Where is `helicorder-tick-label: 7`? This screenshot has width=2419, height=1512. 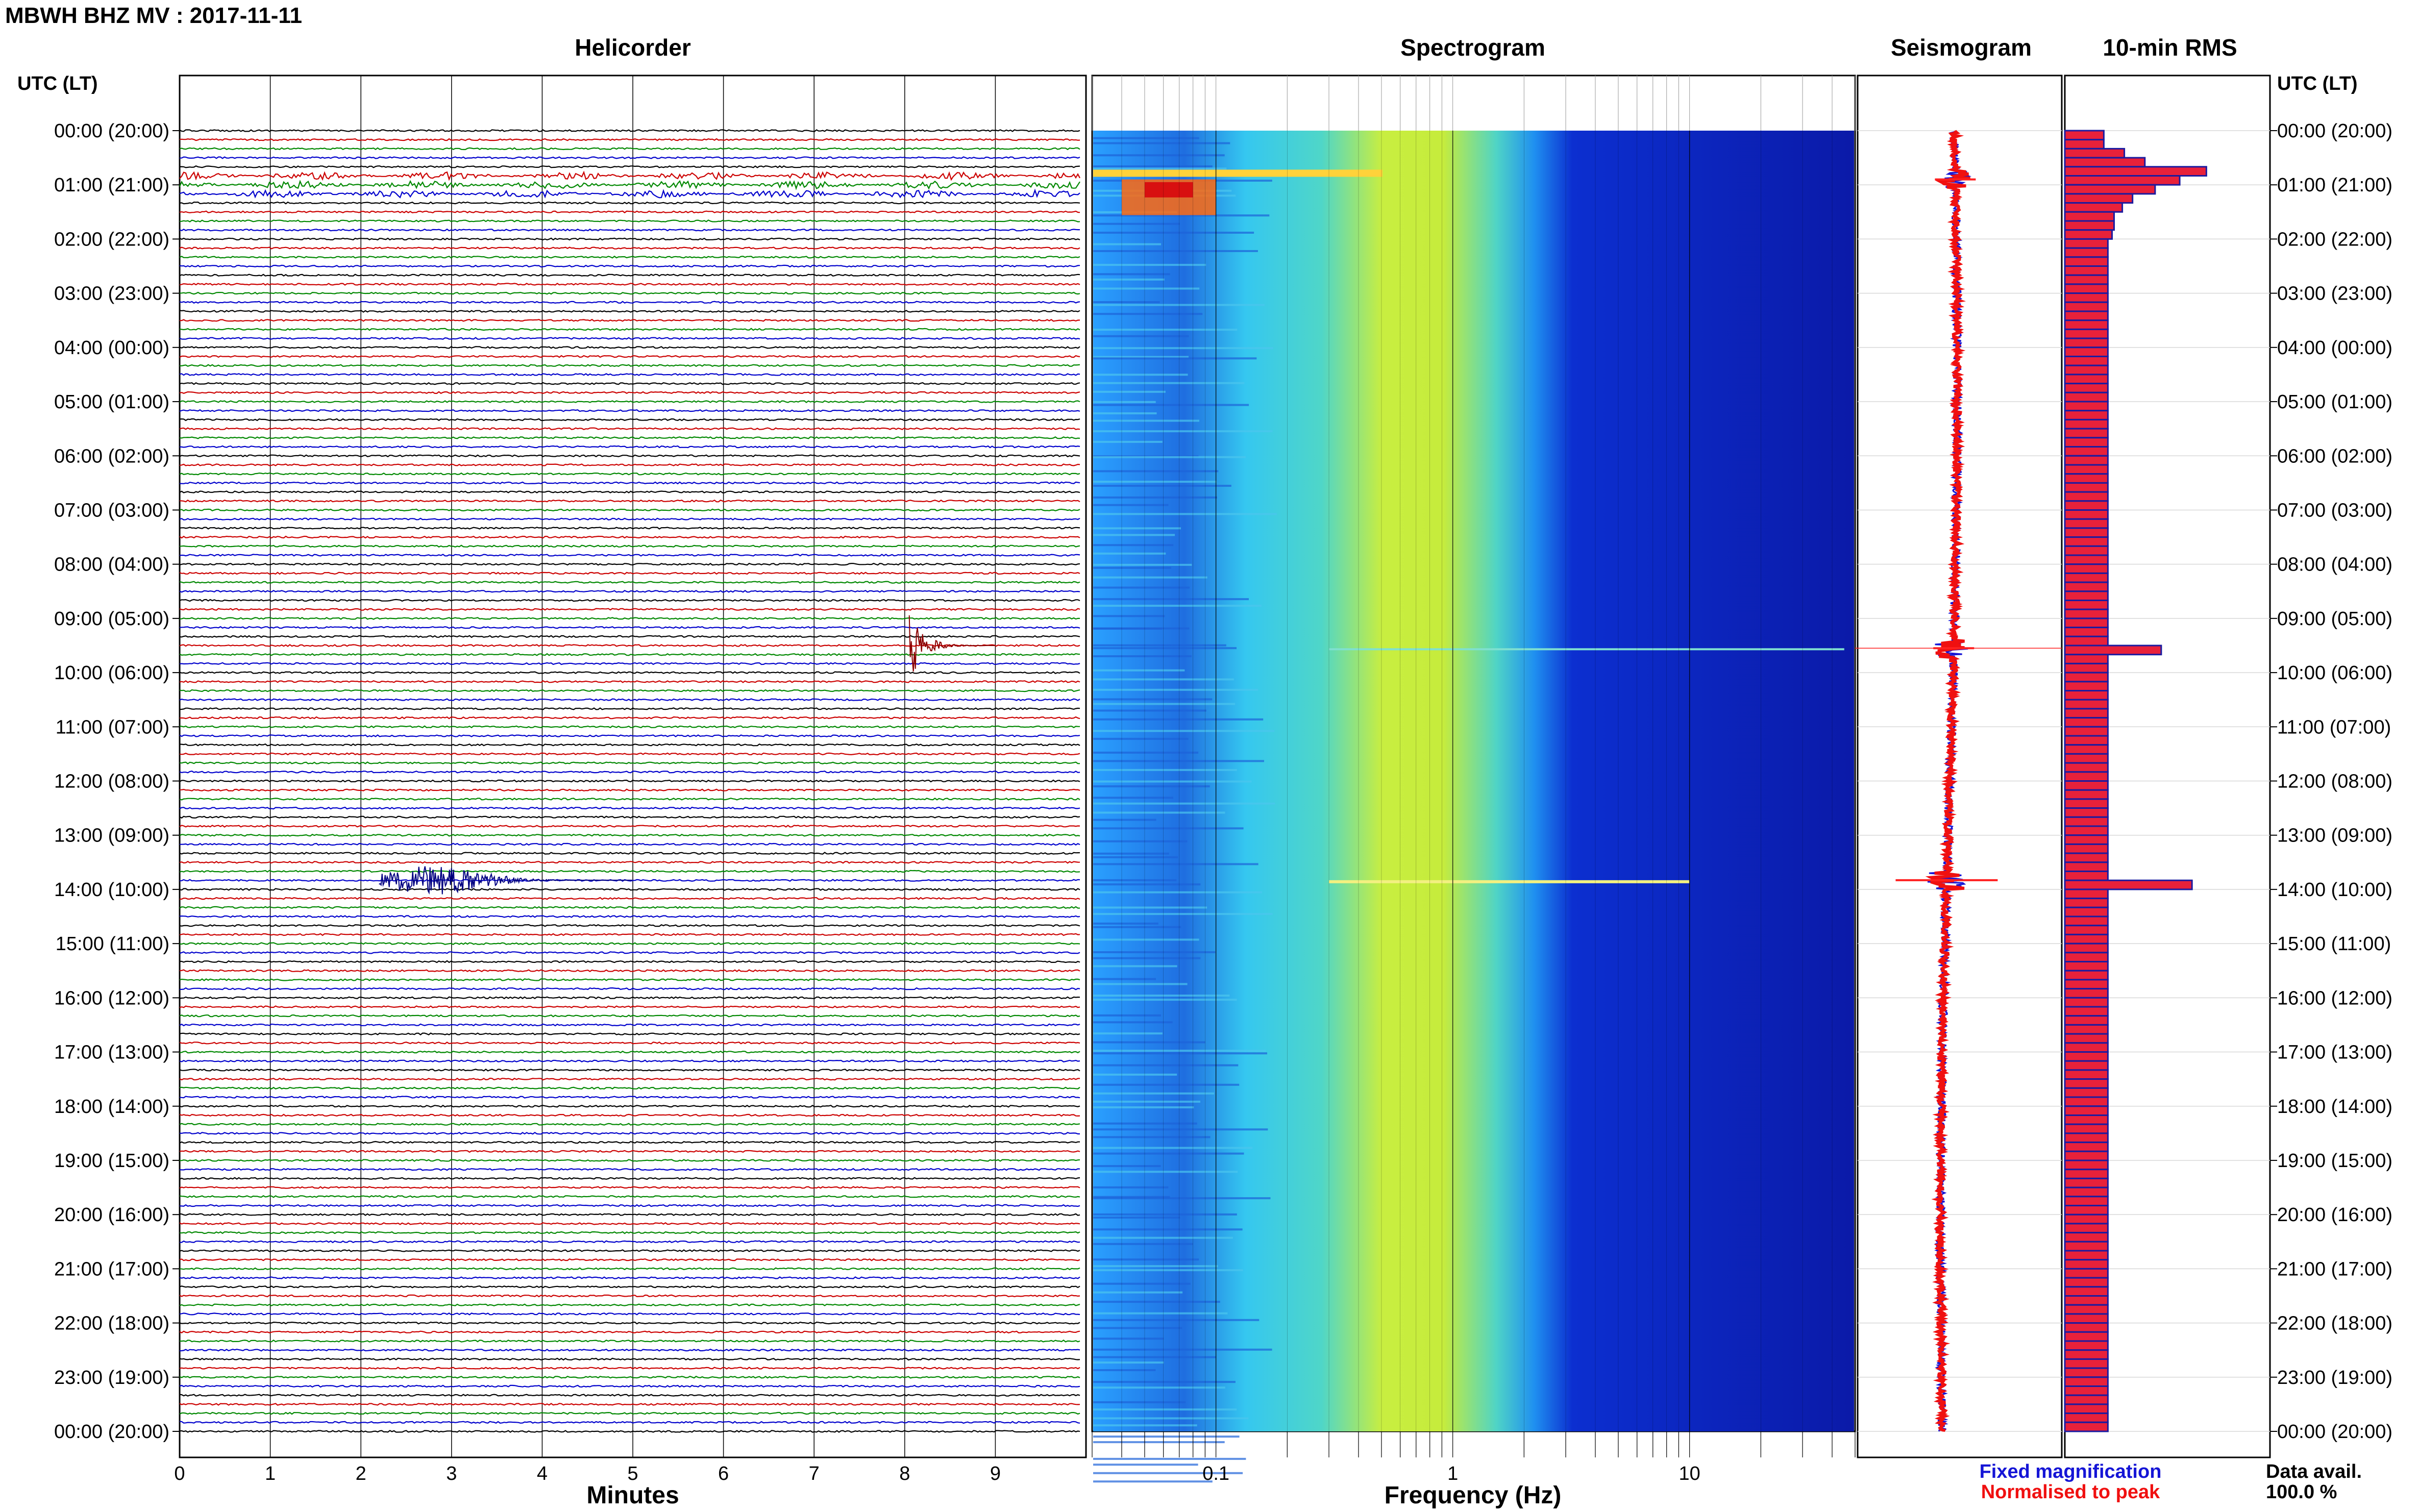 helicorder-tick-label: 7 is located at coordinates (814, 1473).